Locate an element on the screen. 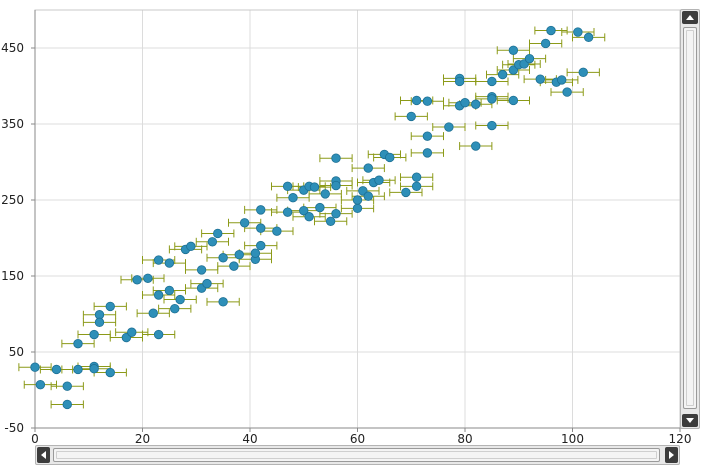  y-tick-label: 50 is located at coordinates (16, 352).